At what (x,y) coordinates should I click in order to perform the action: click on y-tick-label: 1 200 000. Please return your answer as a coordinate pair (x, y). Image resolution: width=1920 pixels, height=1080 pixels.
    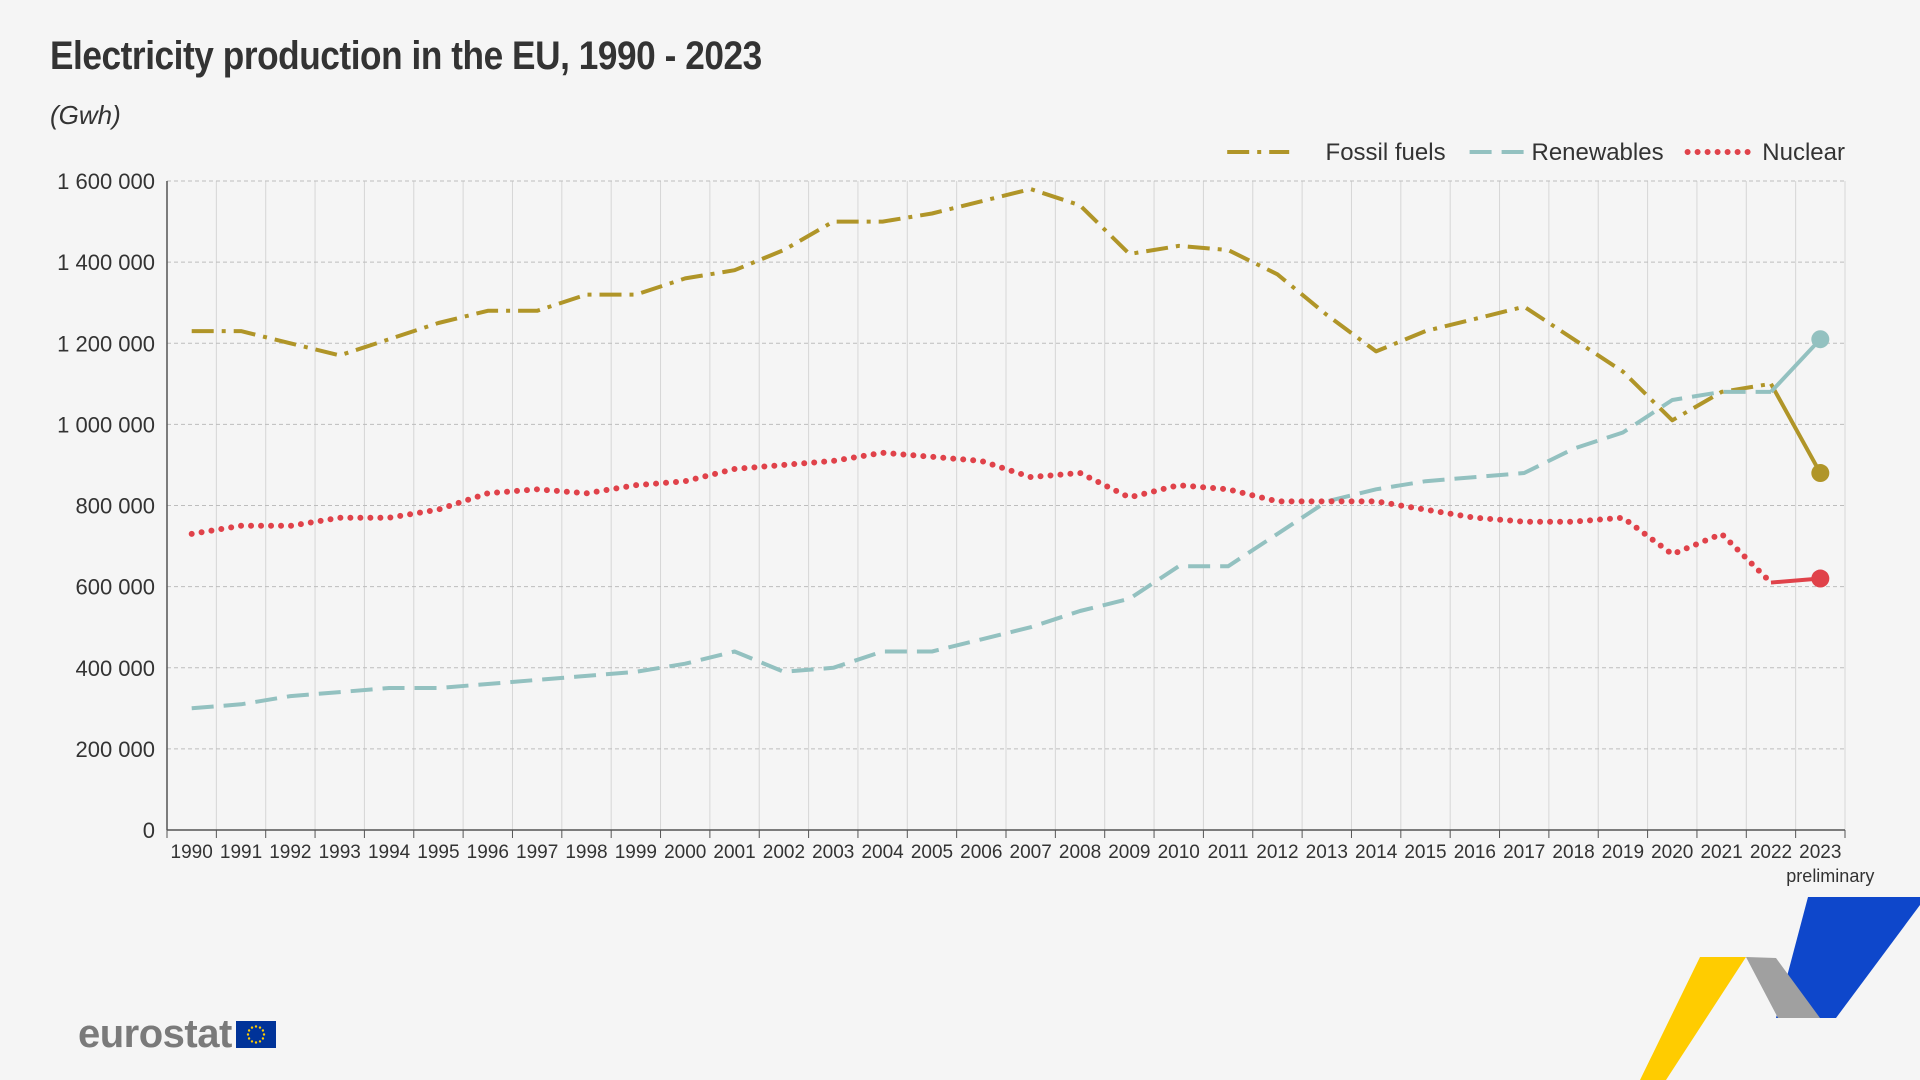
    Looking at the image, I should click on (106, 343).